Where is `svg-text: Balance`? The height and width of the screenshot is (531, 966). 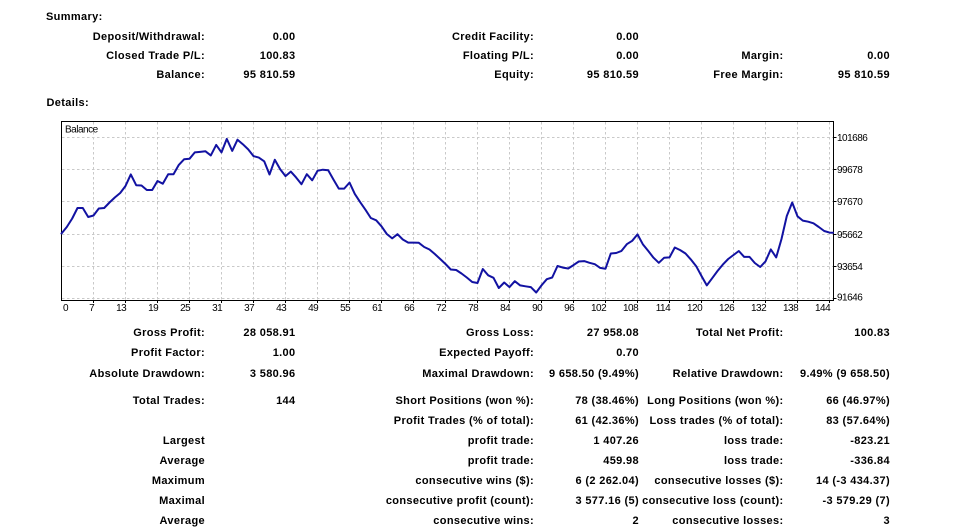
svg-text: Balance is located at coordinates (82, 130).